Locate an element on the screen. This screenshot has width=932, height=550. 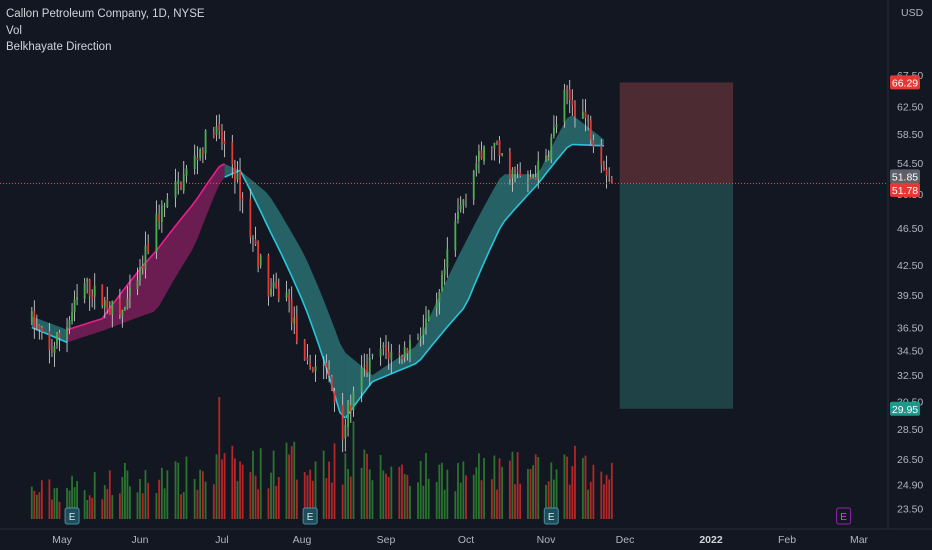
time-axis: May Jun Jul Aug Sep Oct Nov Dec 2022 Feb Mar is located at coordinates (466, 537).